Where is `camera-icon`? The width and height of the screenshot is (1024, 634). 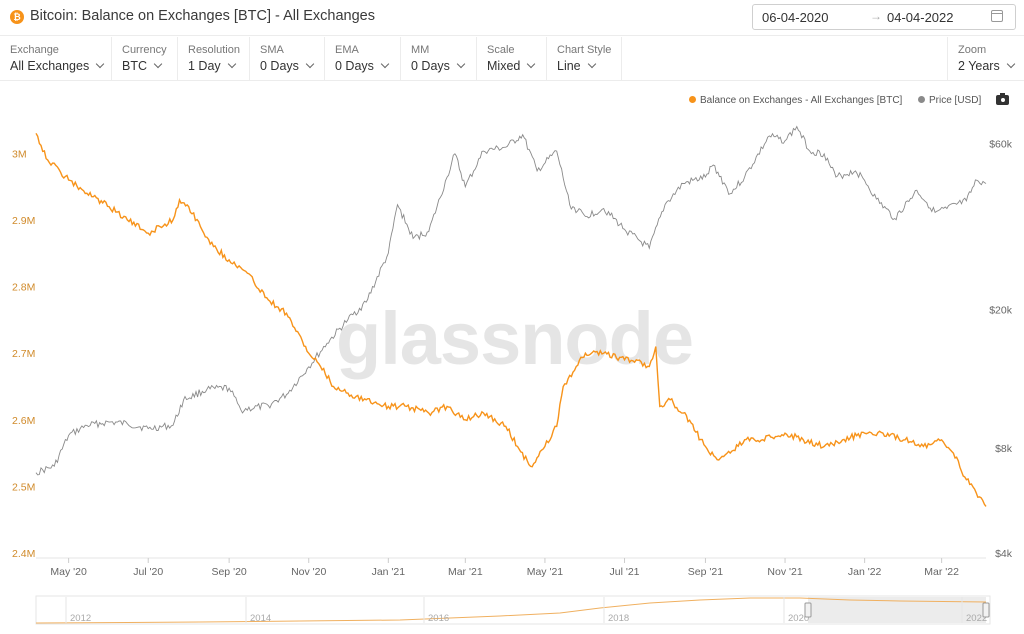
camera-icon is located at coordinates (1002, 99).